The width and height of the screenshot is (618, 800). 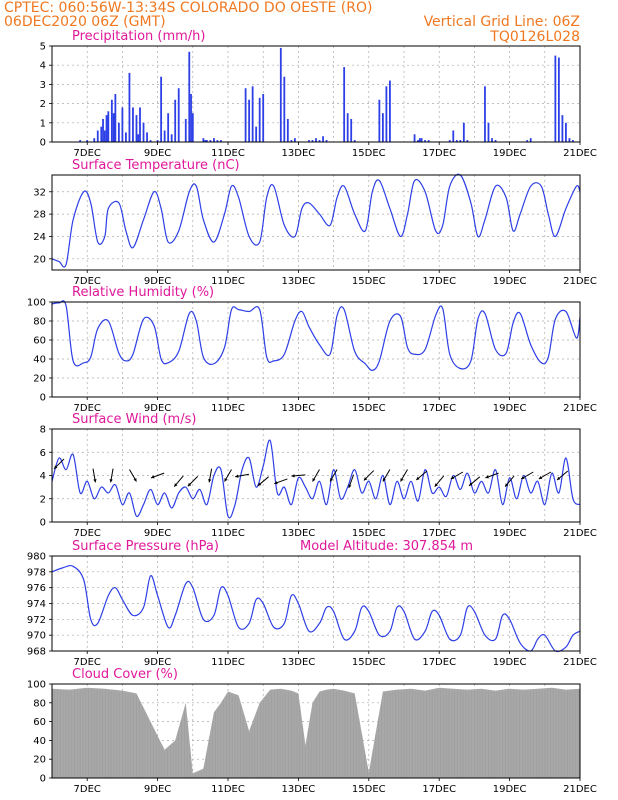 What do you see at coordinates (299, 789) in the screenshot?
I see `cloud-xtick-label: 13DEC` at bounding box center [299, 789].